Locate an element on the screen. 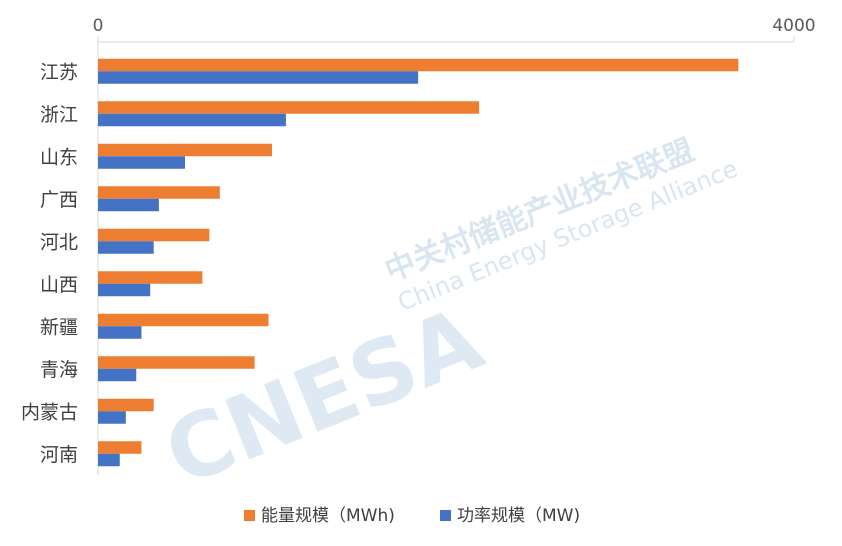 This screenshot has height=546, width=842. category-label: 广西 is located at coordinates (59, 200).